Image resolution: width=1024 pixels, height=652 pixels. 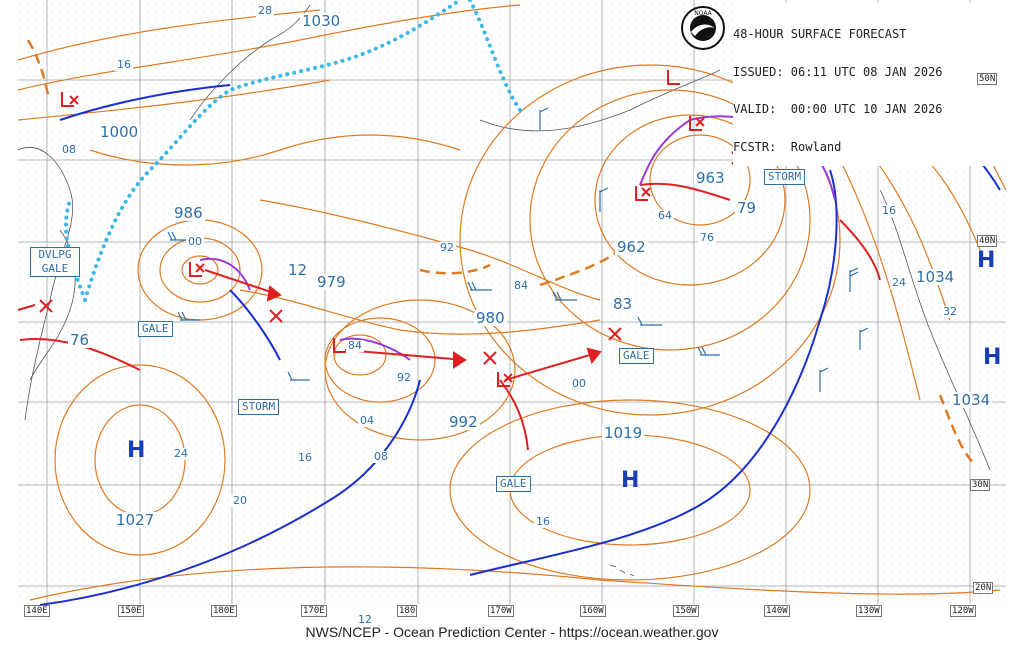 I want to click on pressure-label: 79, so click(x=747, y=208).